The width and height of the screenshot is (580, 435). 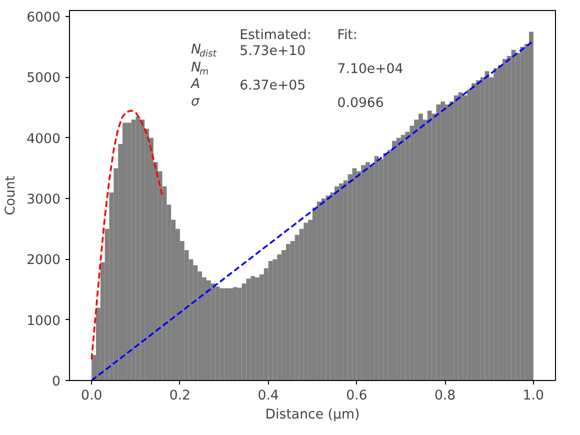 I want to click on x-tick-label: 0.8, so click(x=445, y=396).